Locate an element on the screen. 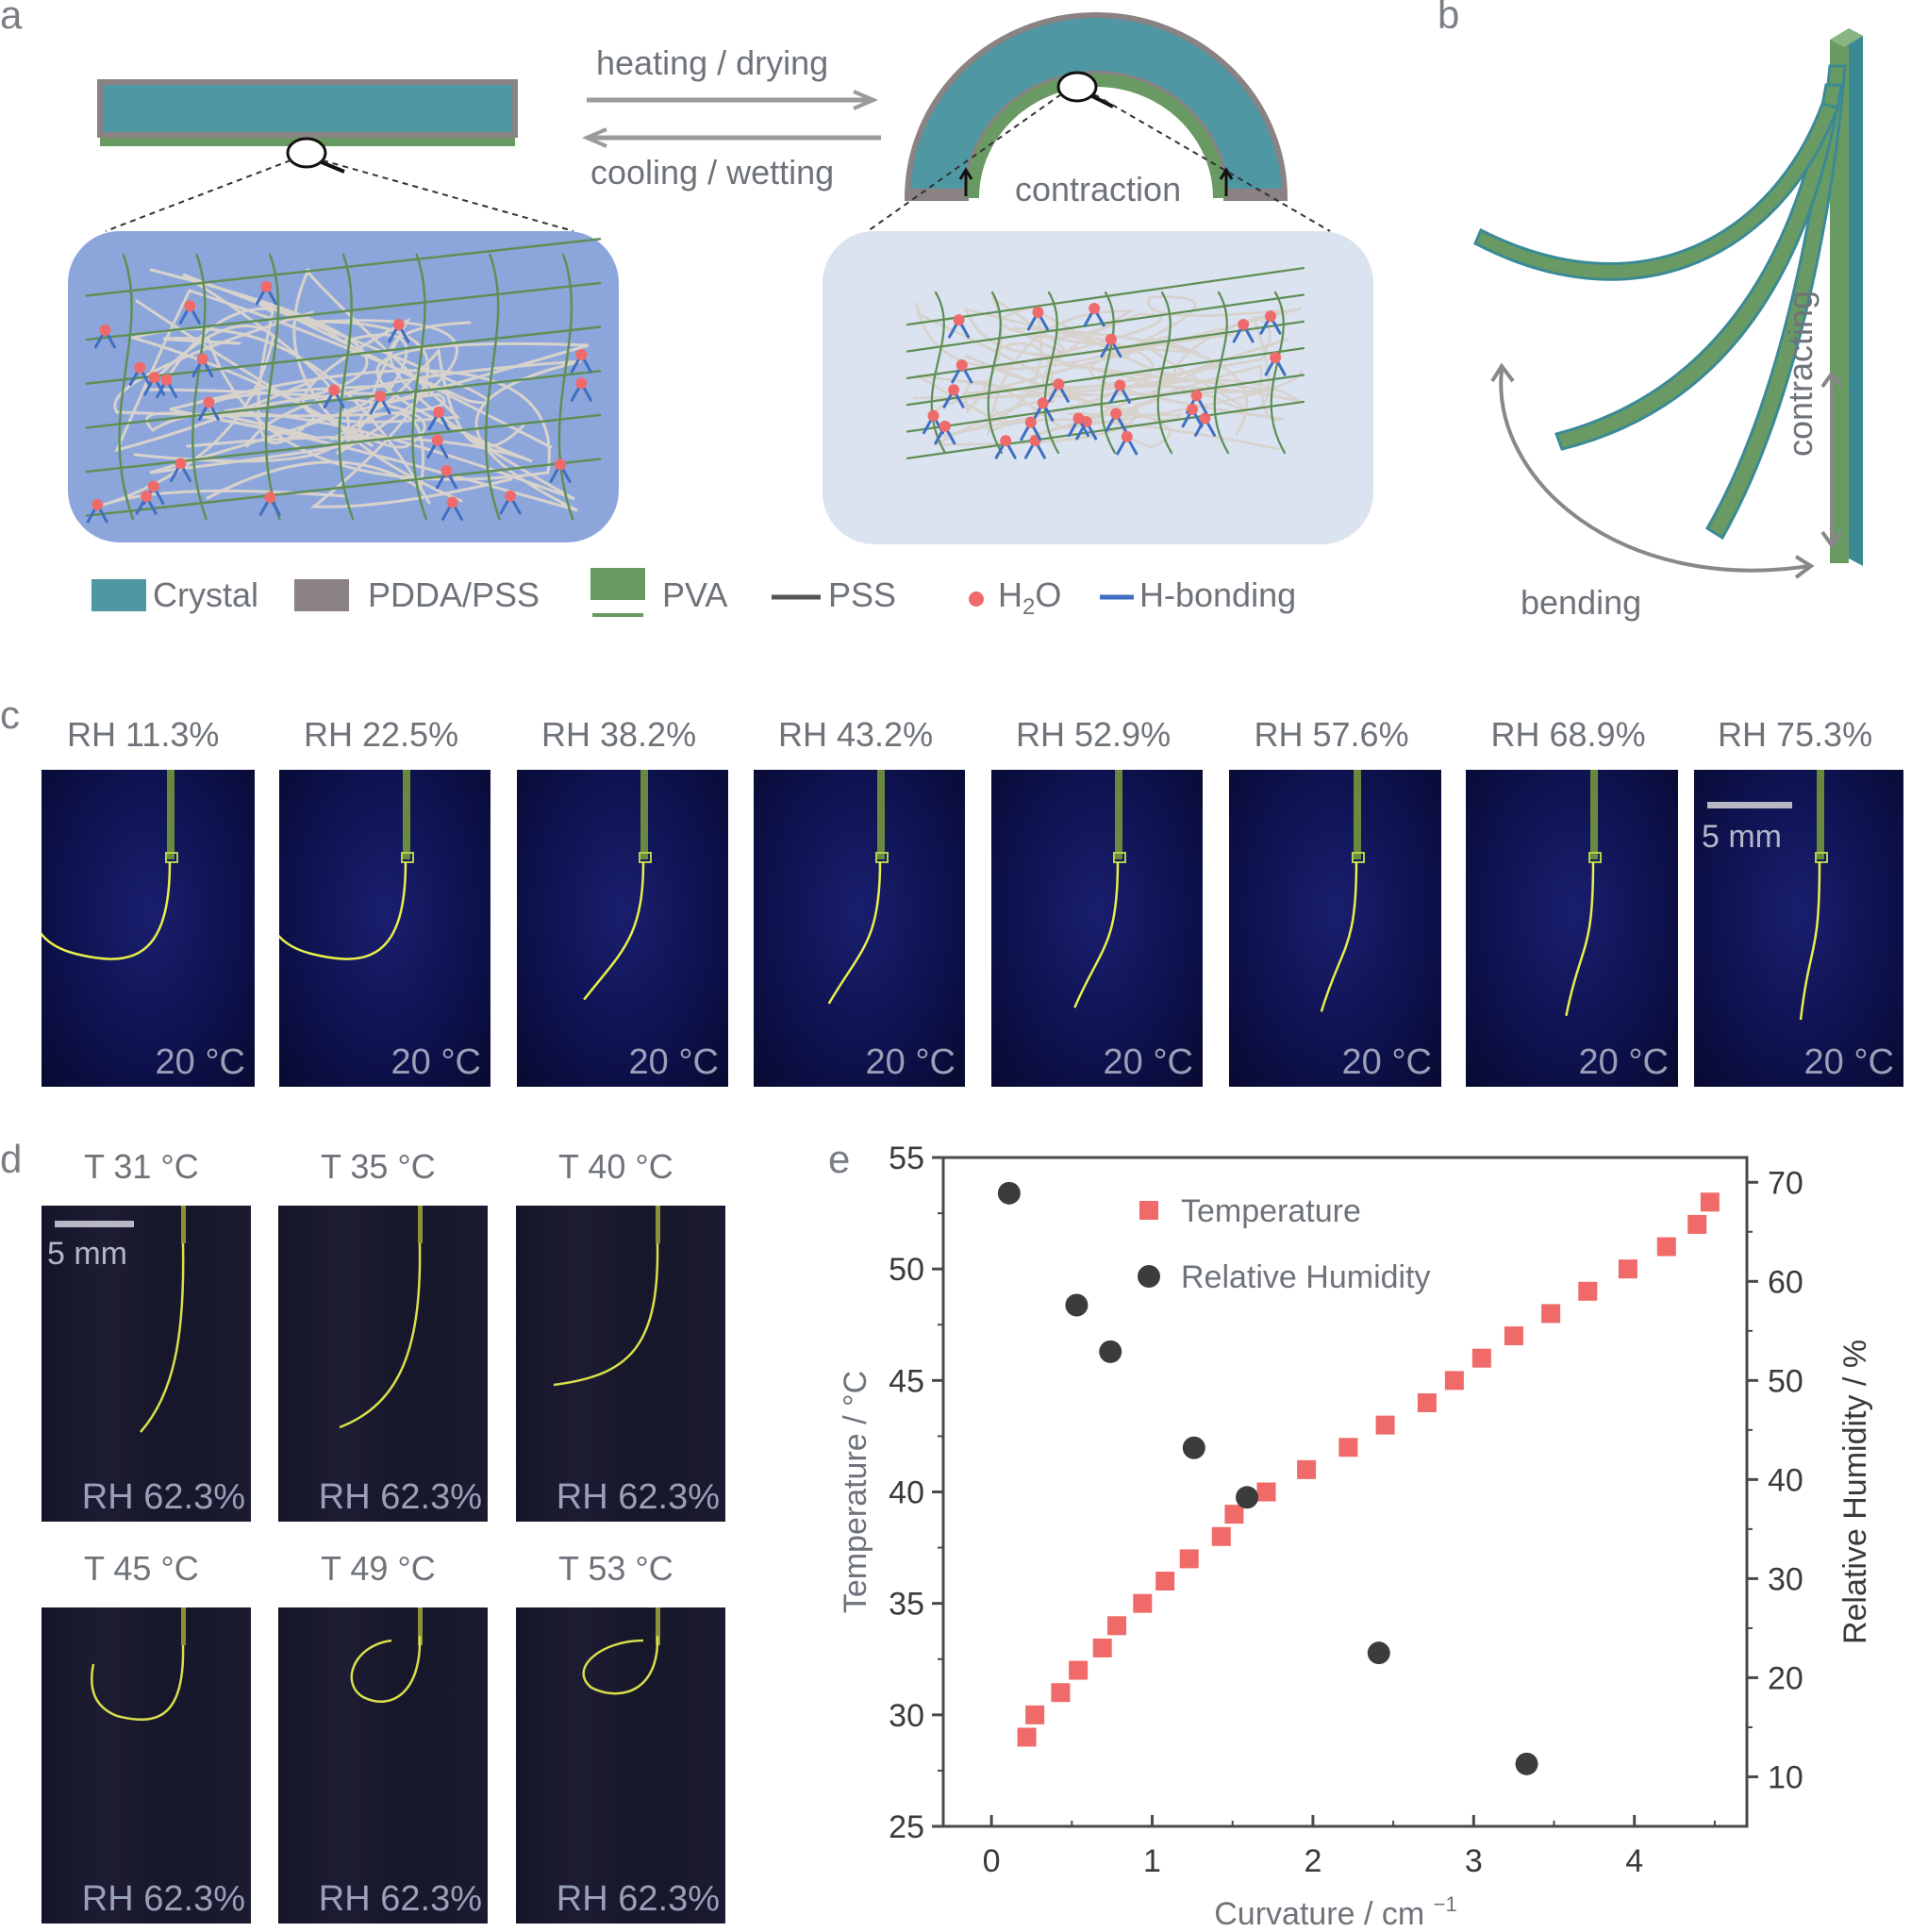  legend-hbond-label: H-bonding is located at coordinates (1218, 594).